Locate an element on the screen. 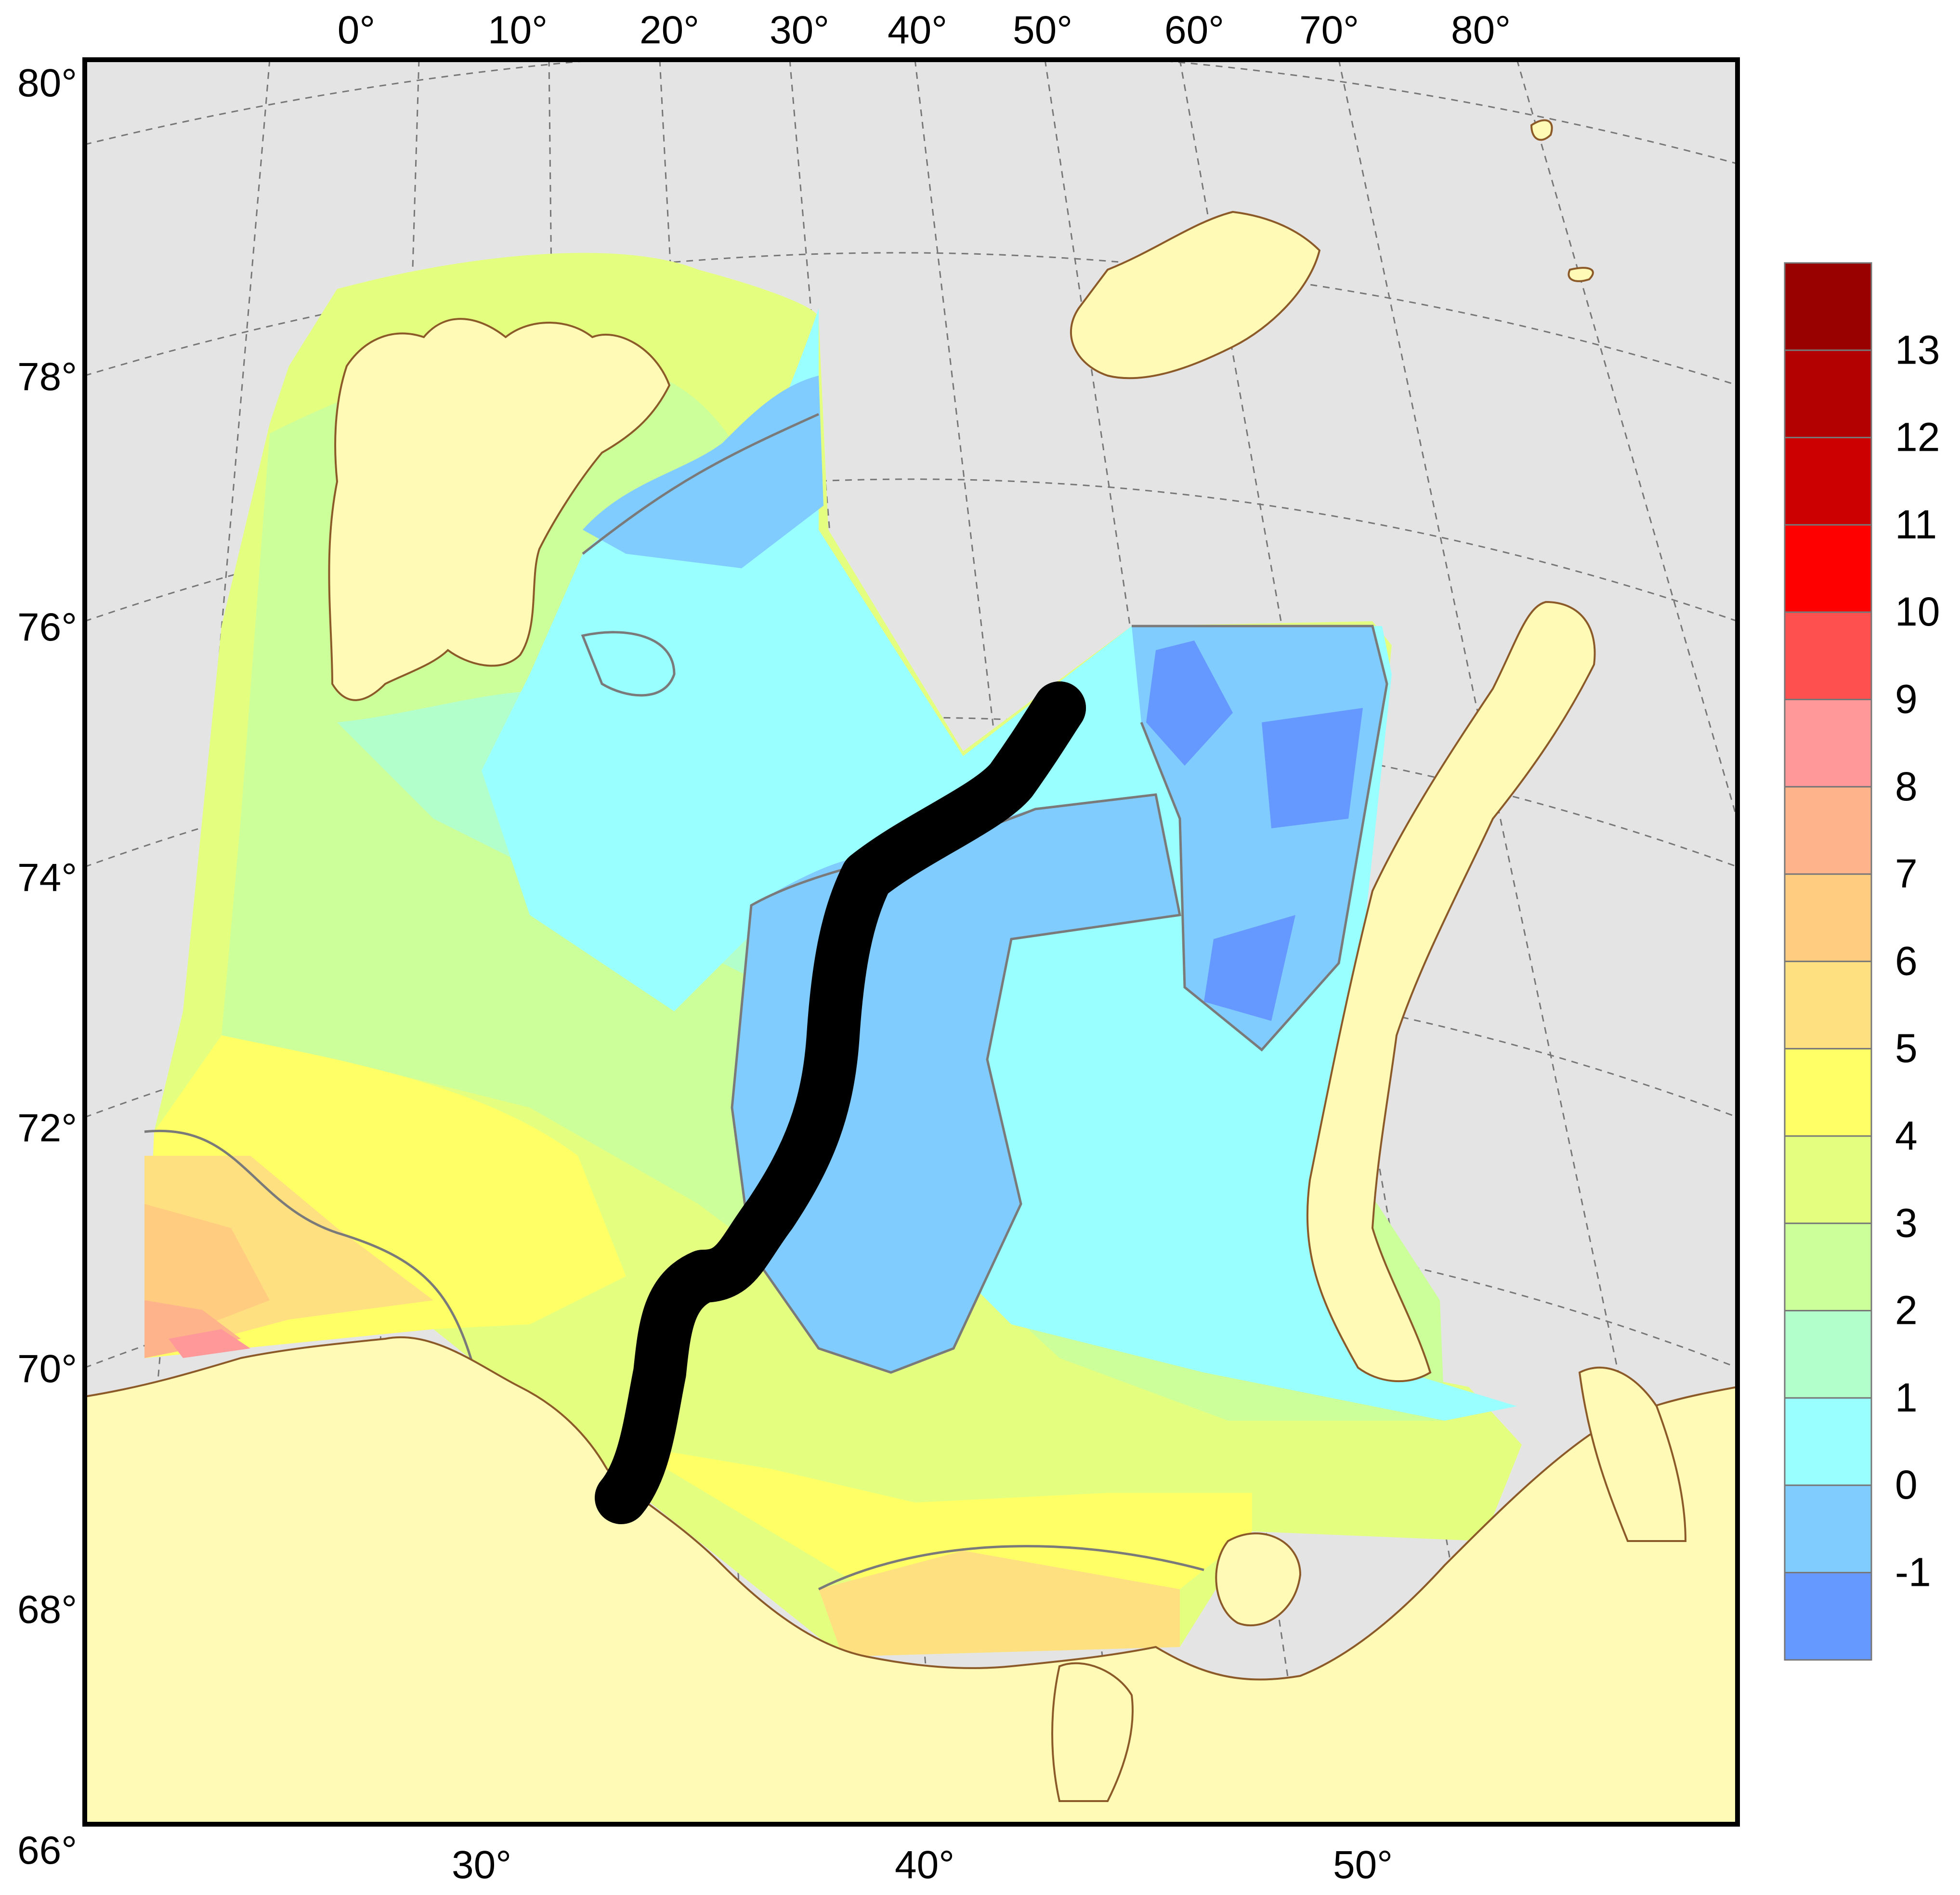  field-zone-5-south is located at coordinates (999, 1604).